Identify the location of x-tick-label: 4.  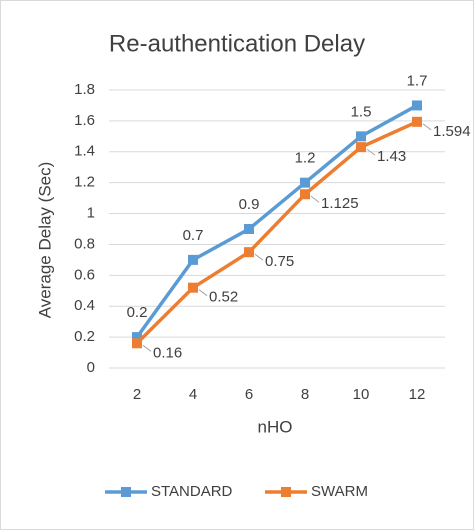
(193, 394).